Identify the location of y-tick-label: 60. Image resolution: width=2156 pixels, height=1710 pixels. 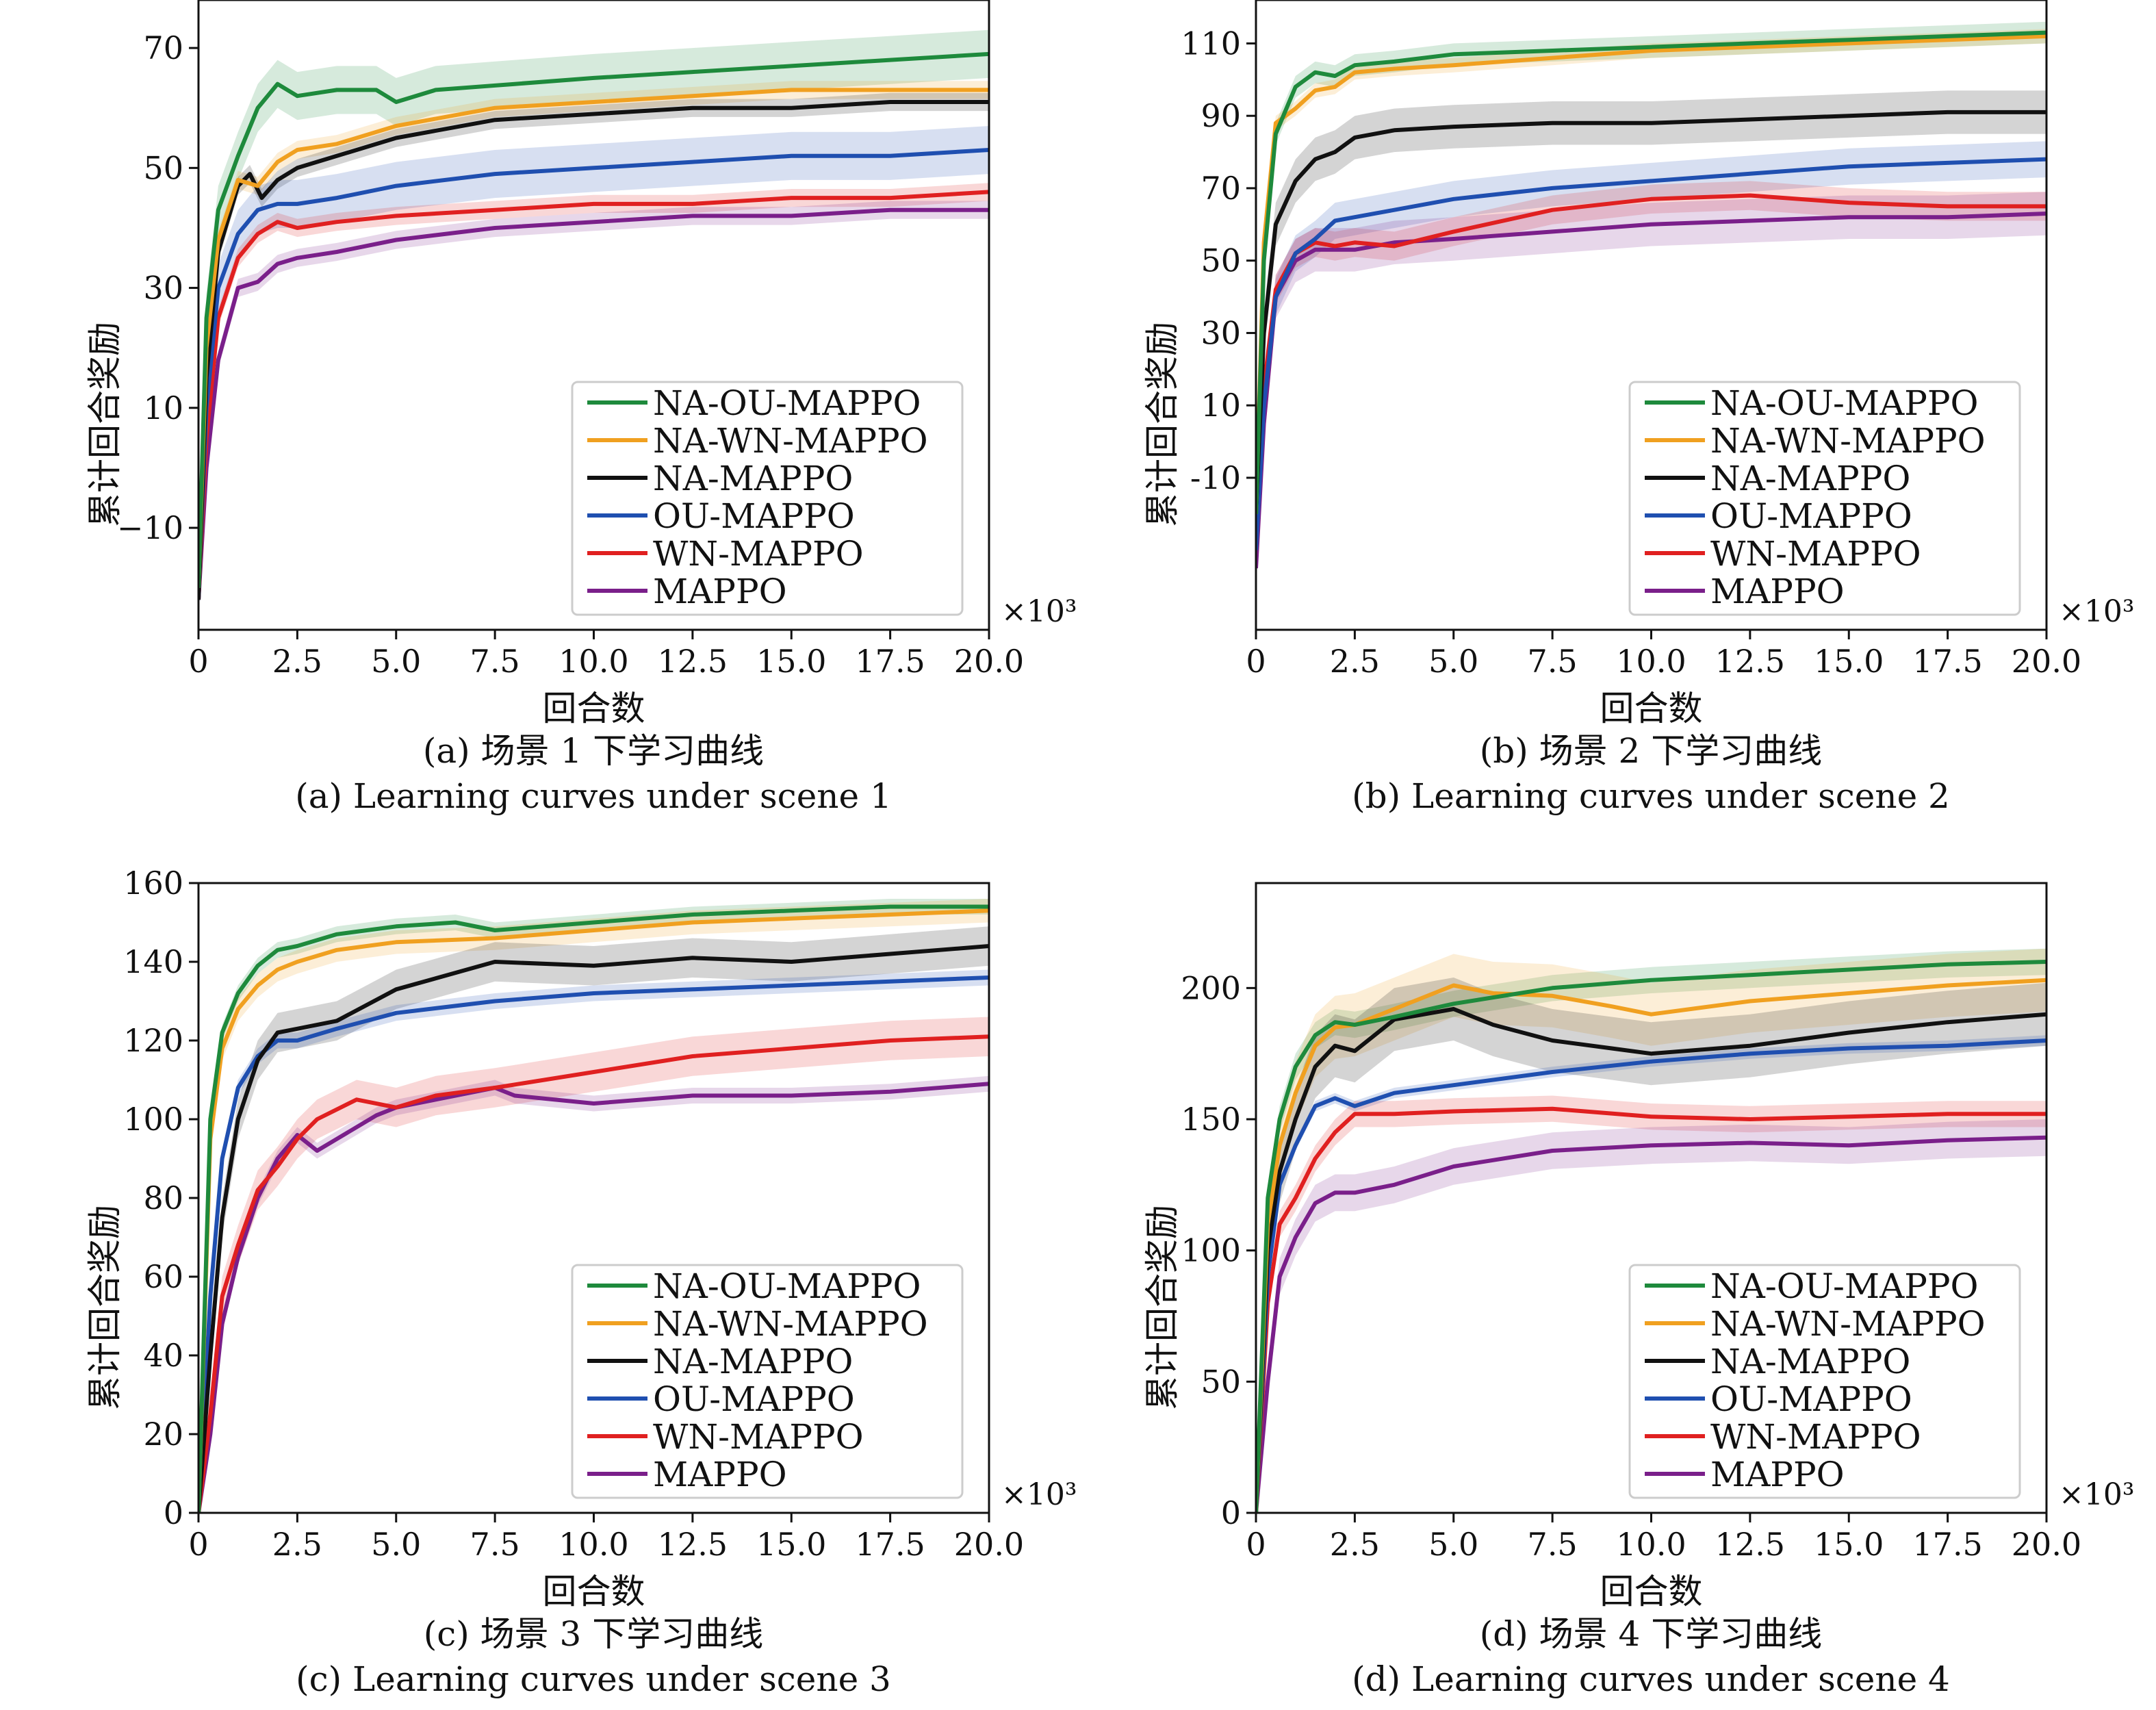
(163, 1276).